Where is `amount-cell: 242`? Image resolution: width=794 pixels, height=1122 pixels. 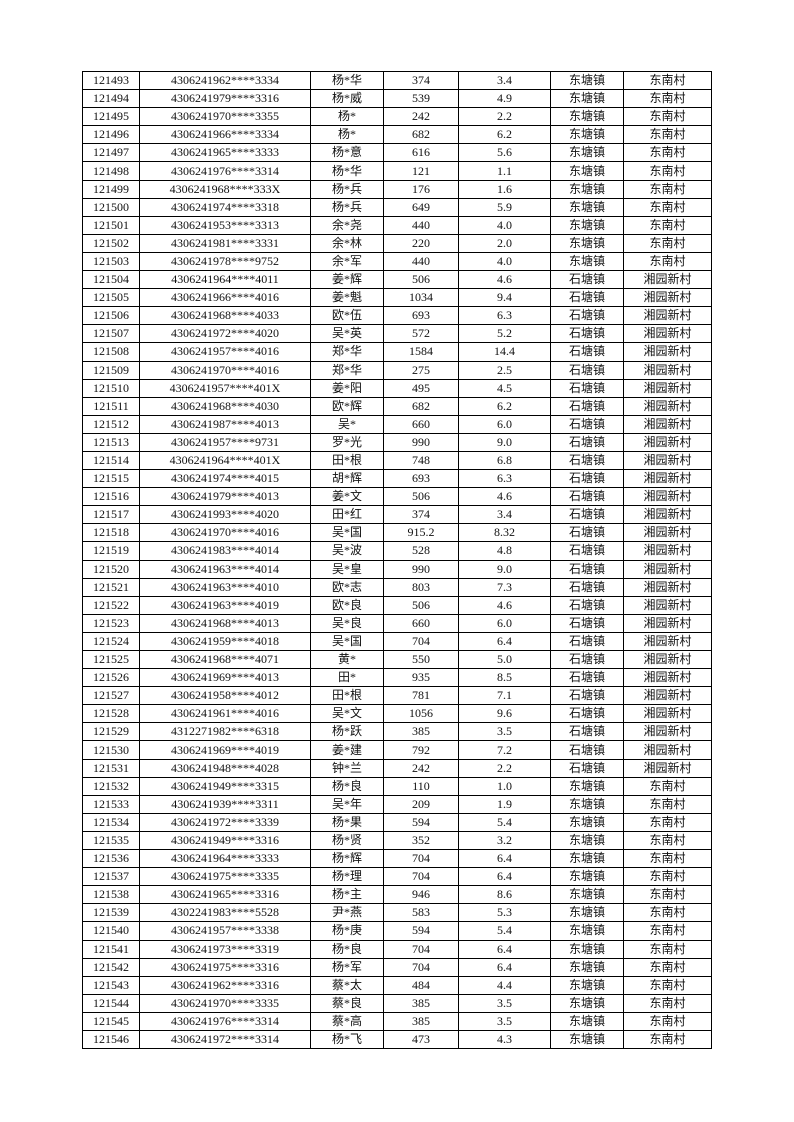 amount-cell: 242 is located at coordinates (421, 768).